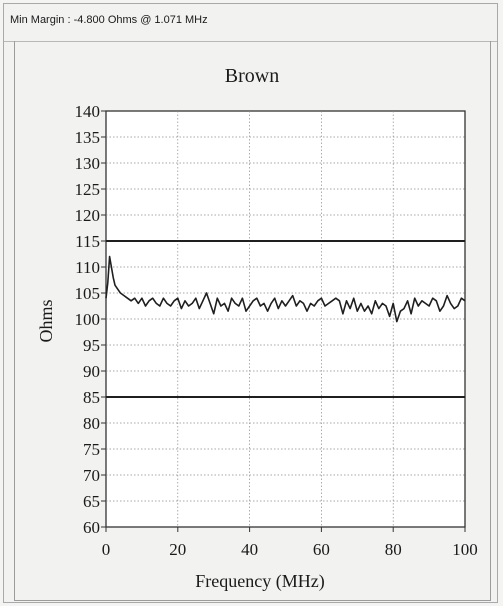 The width and height of the screenshot is (503, 606). Describe the element at coordinates (393, 549) in the screenshot. I see `x-tick-label: 80` at that location.